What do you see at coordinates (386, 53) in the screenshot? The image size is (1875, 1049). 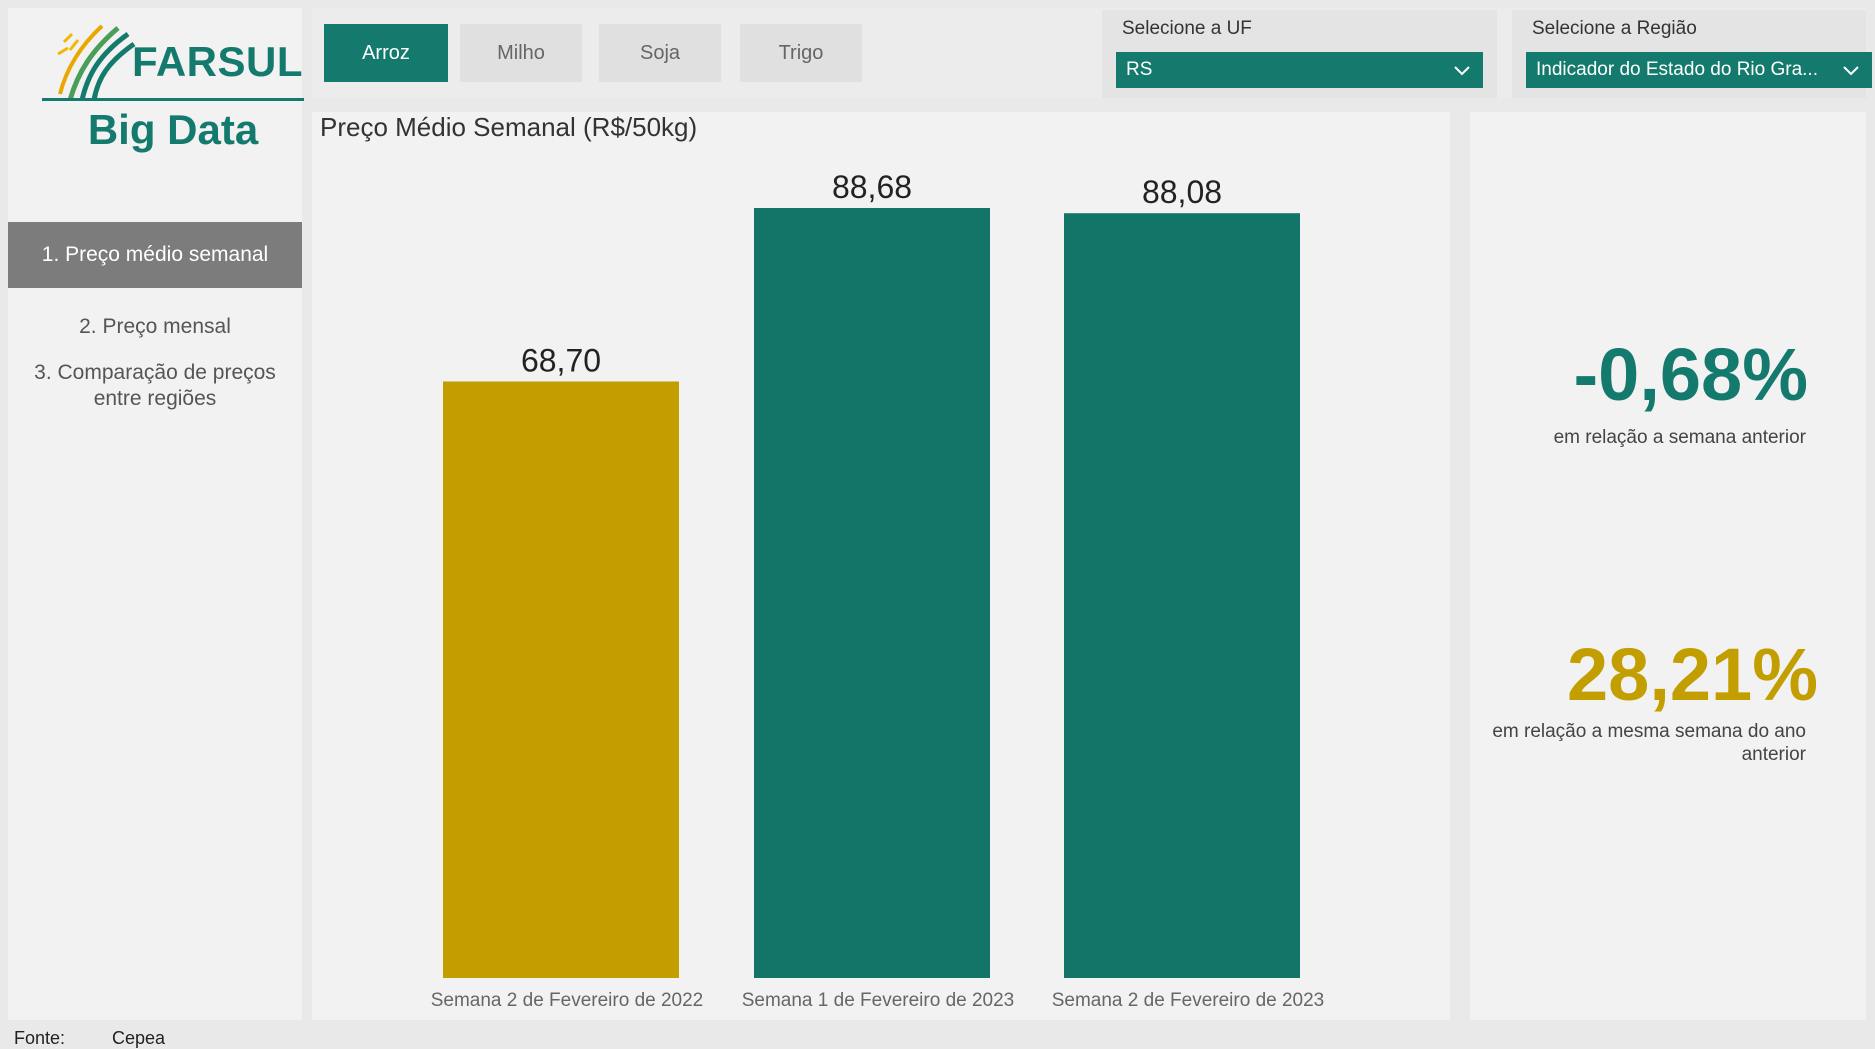 I see `crop-button-arroz: Arroz` at bounding box center [386, 53].